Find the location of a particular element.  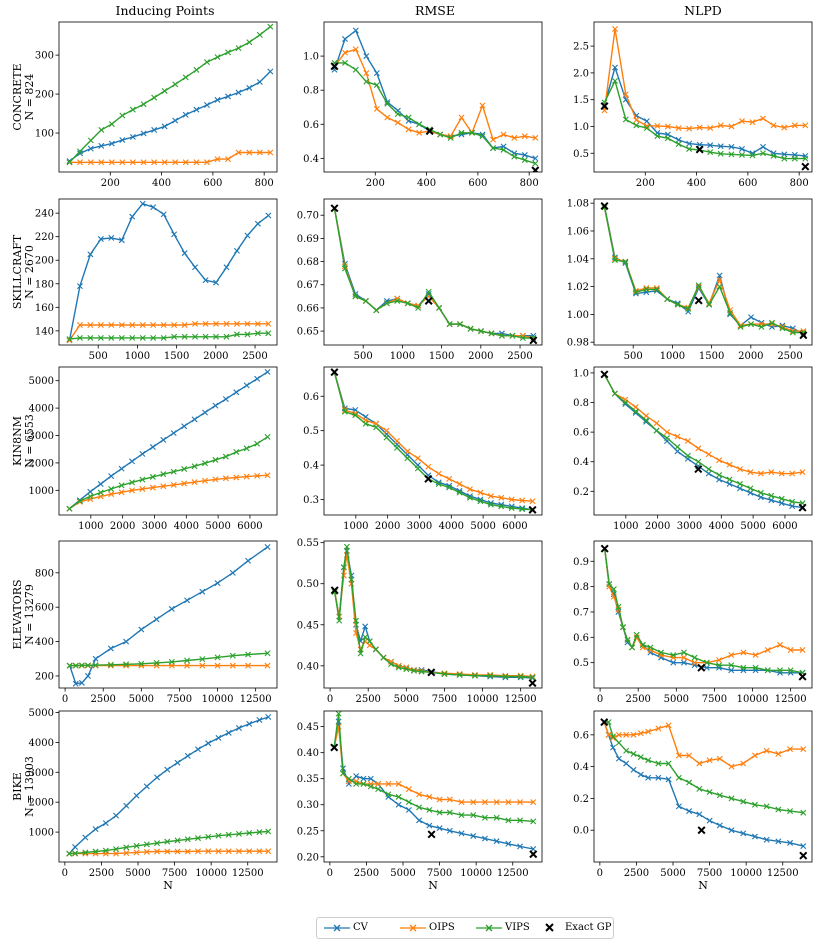

x-tick-label: 0 is located at coordinates (330, 873).